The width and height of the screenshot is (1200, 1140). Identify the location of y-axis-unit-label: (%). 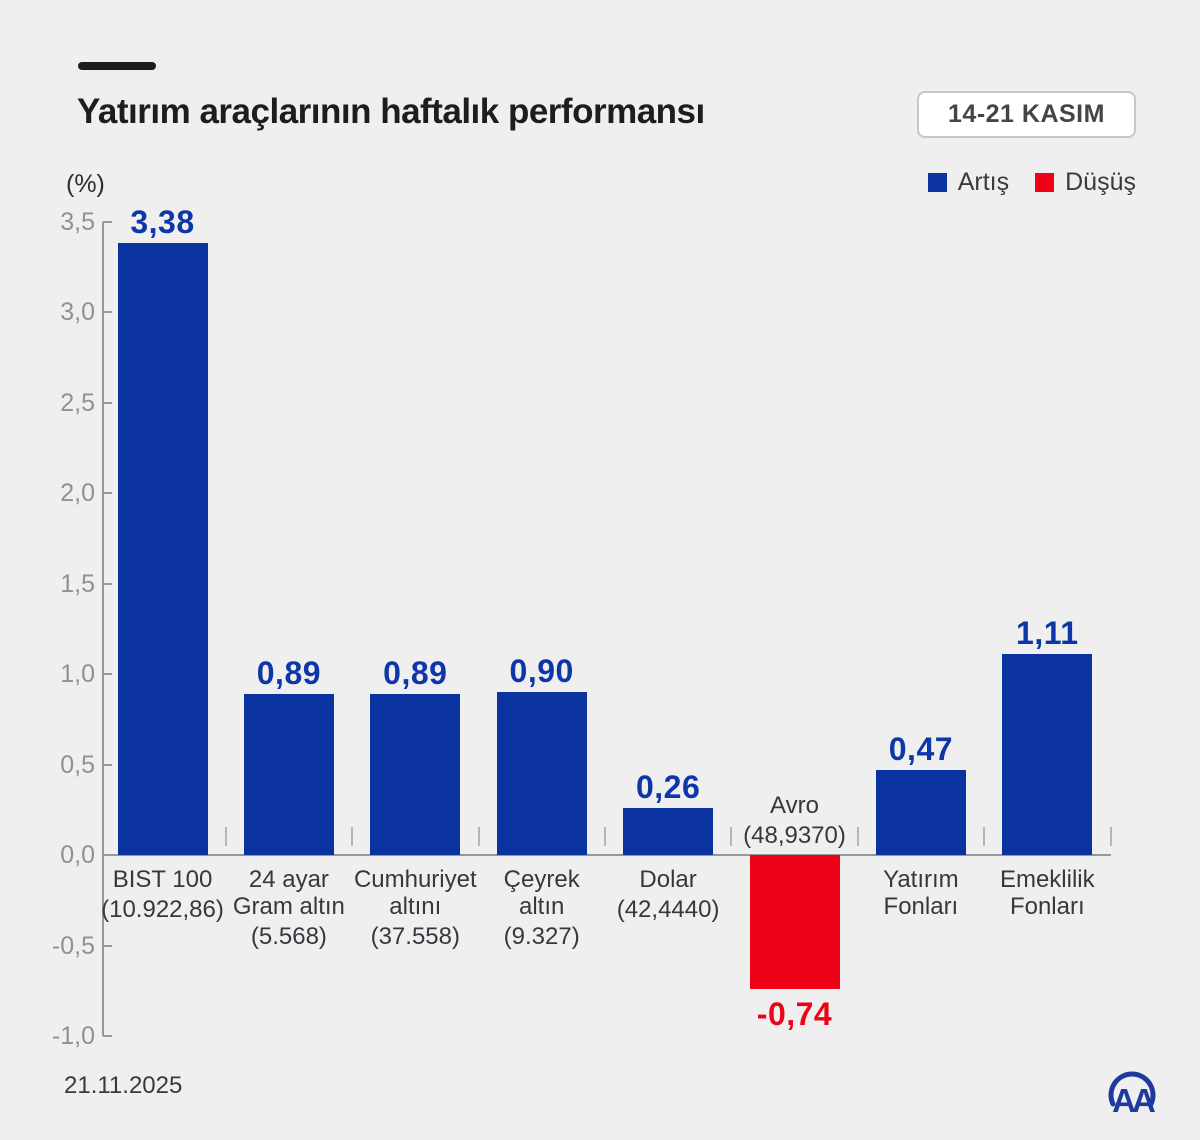
(85, 184).